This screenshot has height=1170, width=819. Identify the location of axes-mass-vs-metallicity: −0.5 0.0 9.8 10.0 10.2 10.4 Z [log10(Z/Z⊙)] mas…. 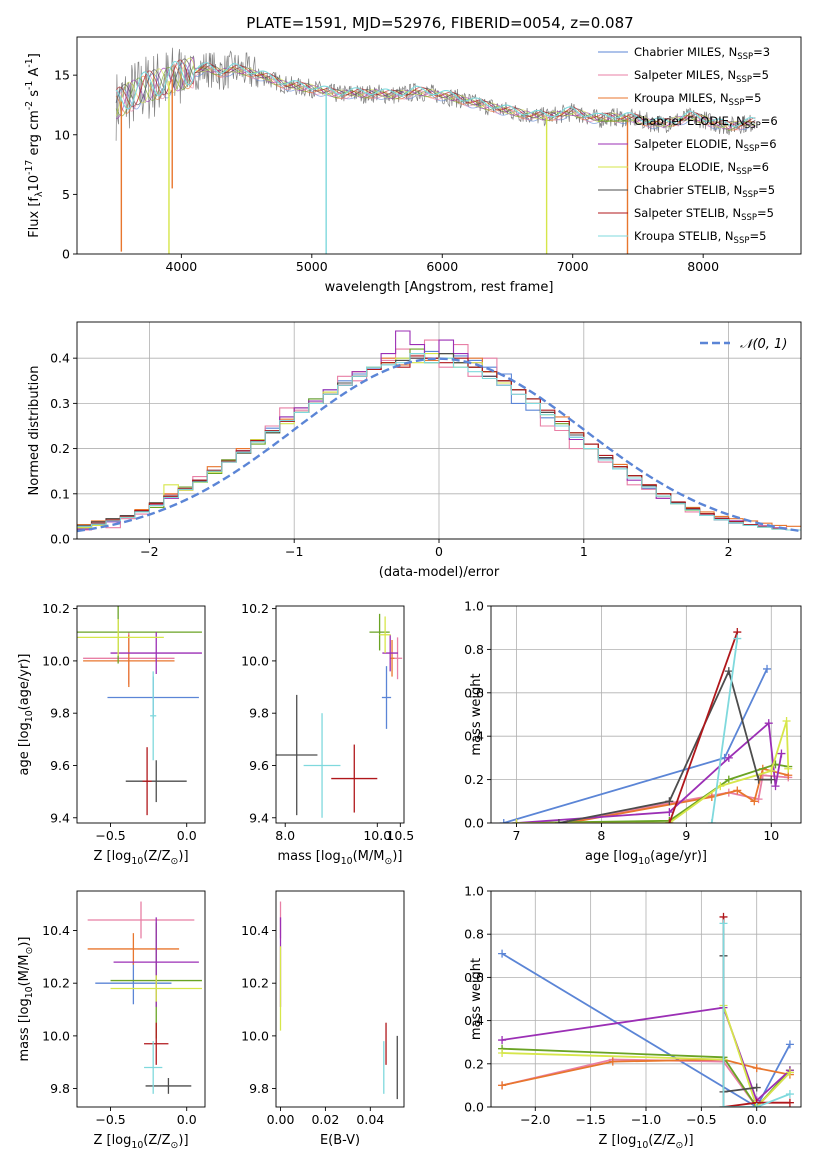
(111, 1020).